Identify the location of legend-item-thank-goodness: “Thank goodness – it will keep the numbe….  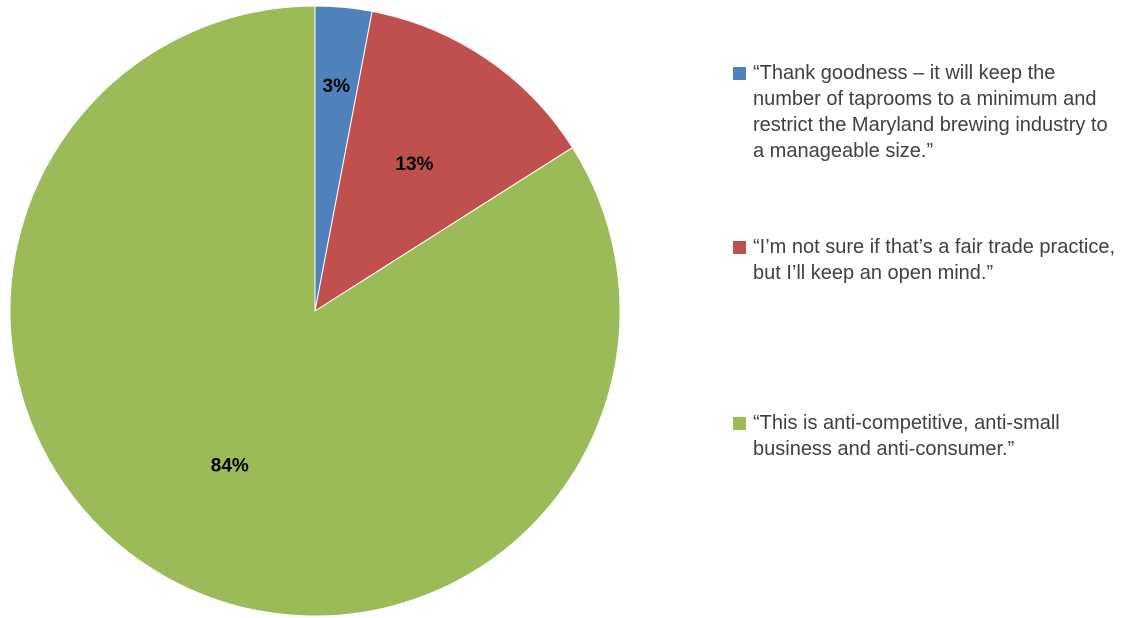
(939, 112).